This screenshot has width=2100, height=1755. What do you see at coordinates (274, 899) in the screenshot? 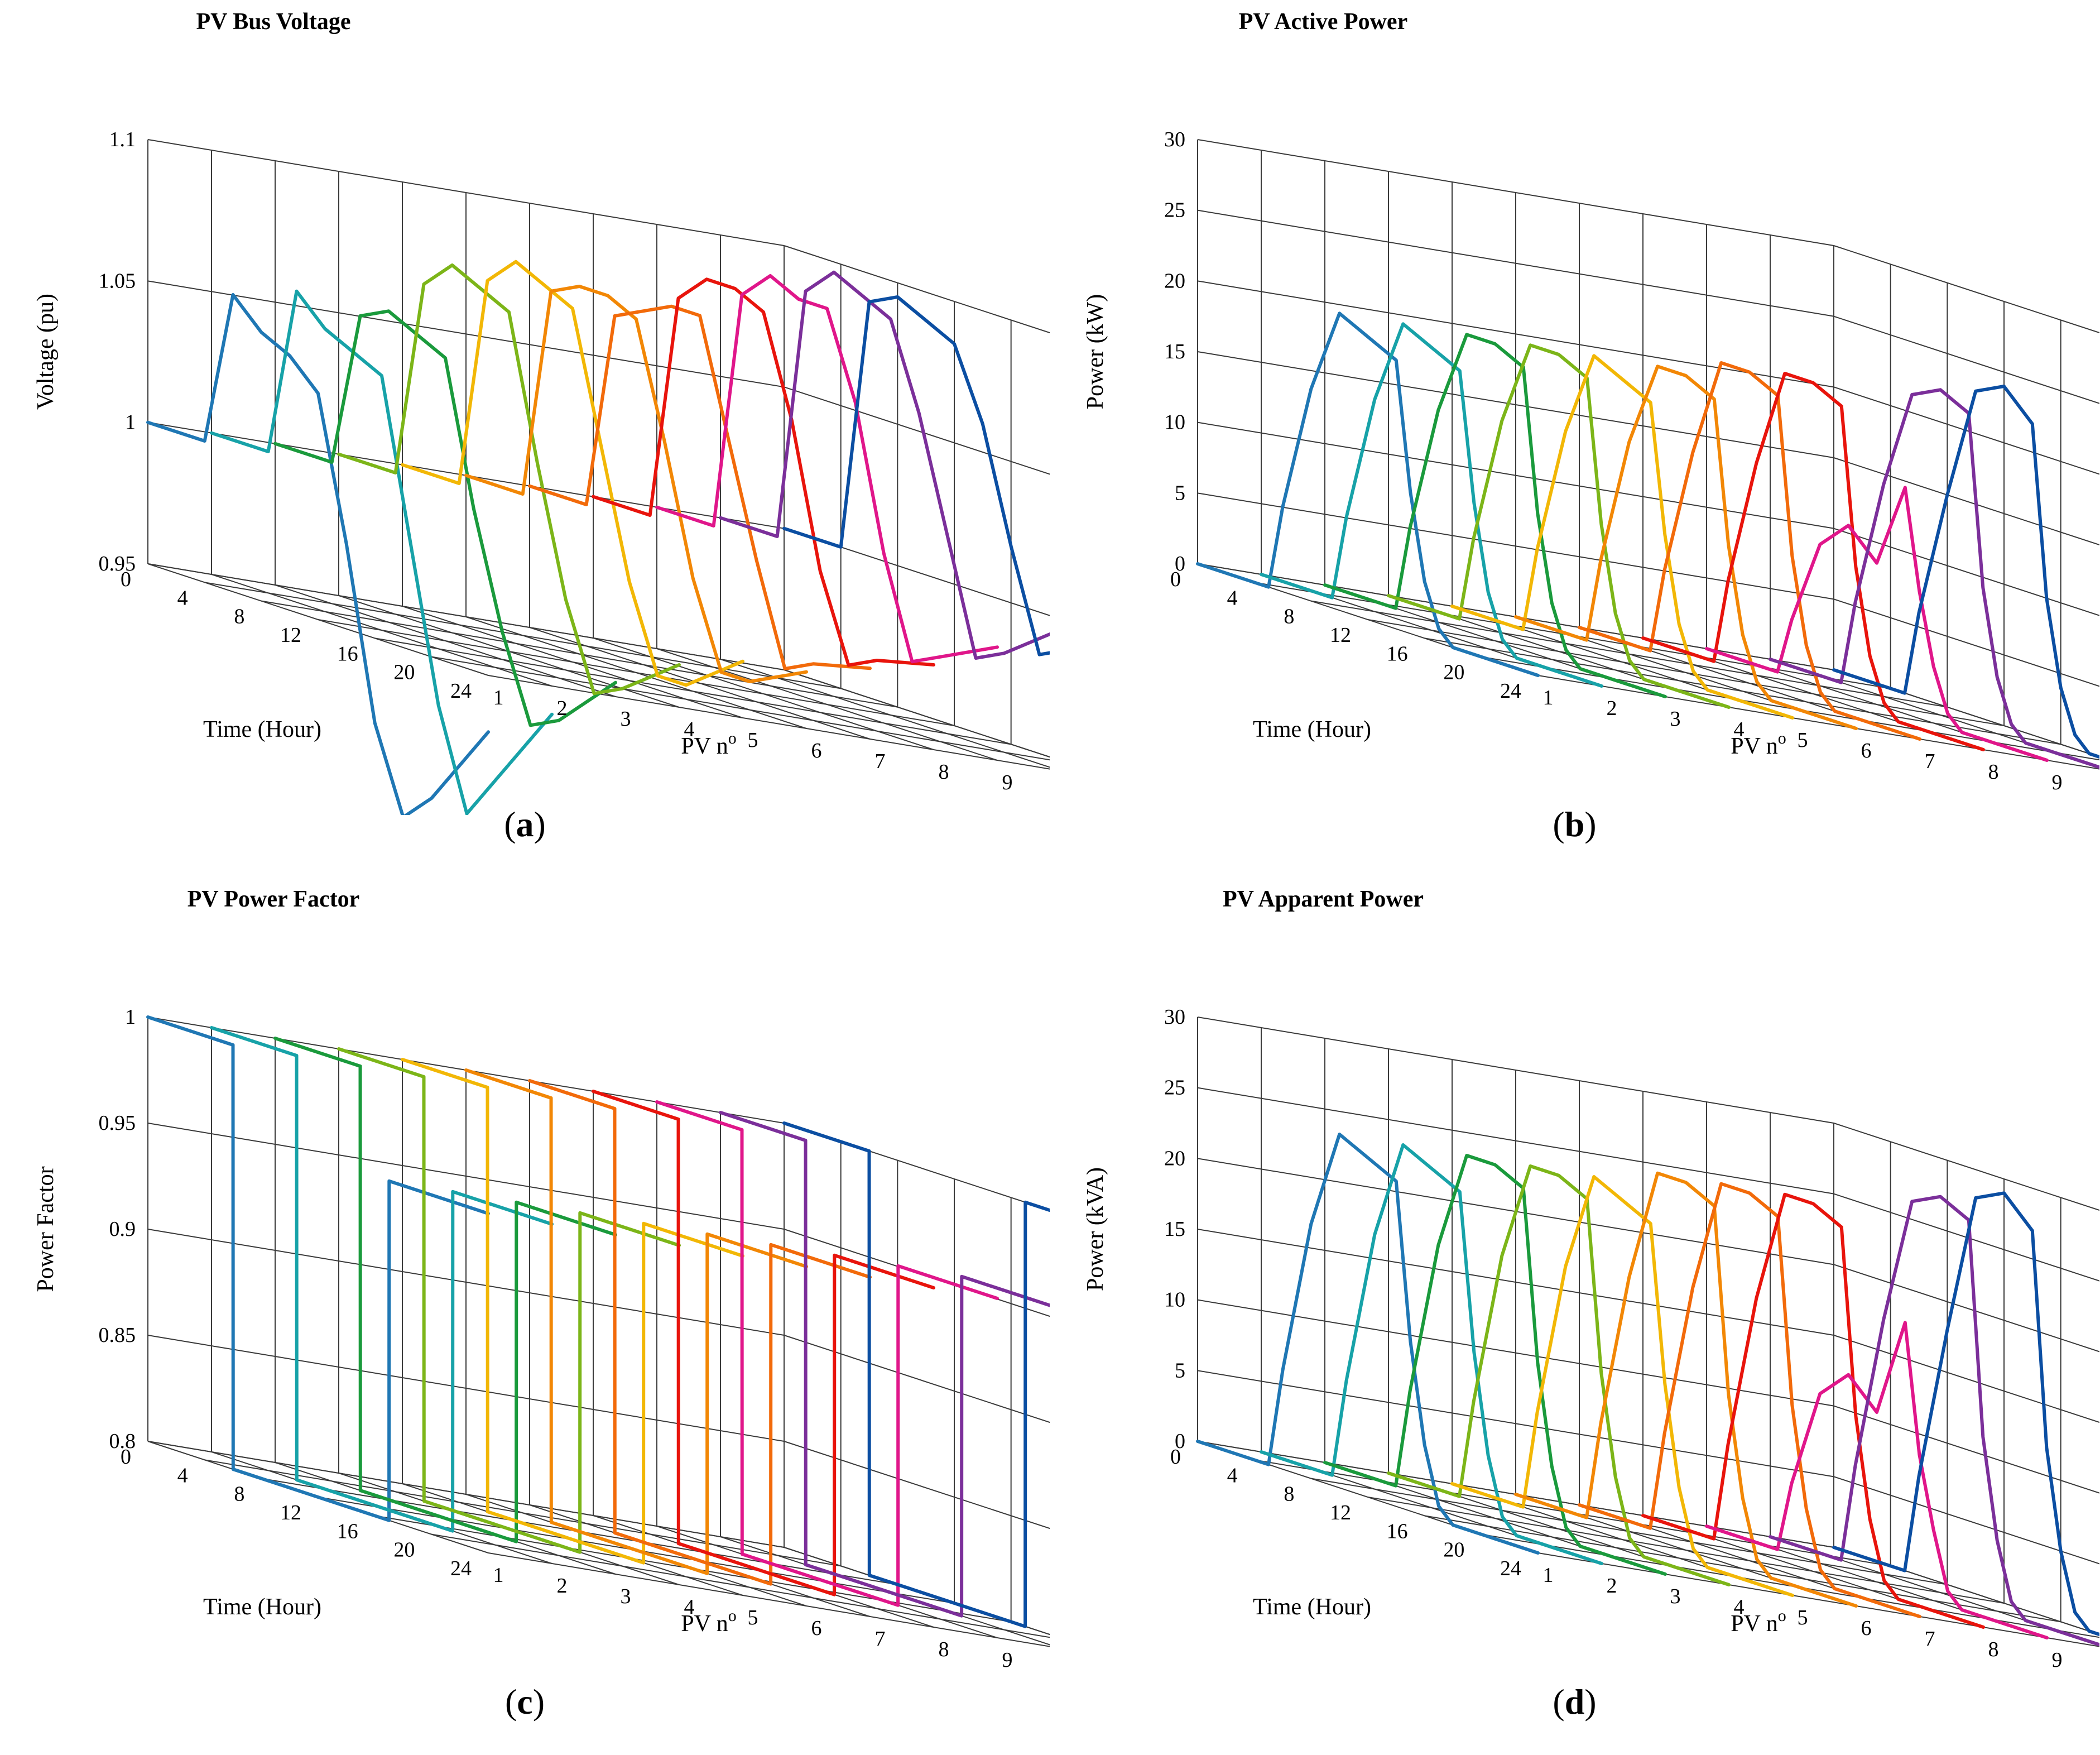
I see `chart-title: PV Power Factor` at bounding box center [274, 899].